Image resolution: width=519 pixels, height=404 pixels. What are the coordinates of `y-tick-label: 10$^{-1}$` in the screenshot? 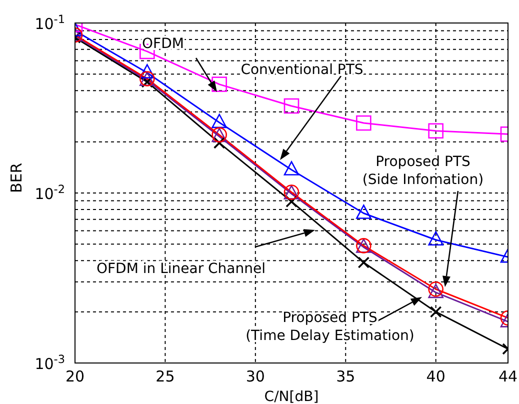 It's located at (49, 22).